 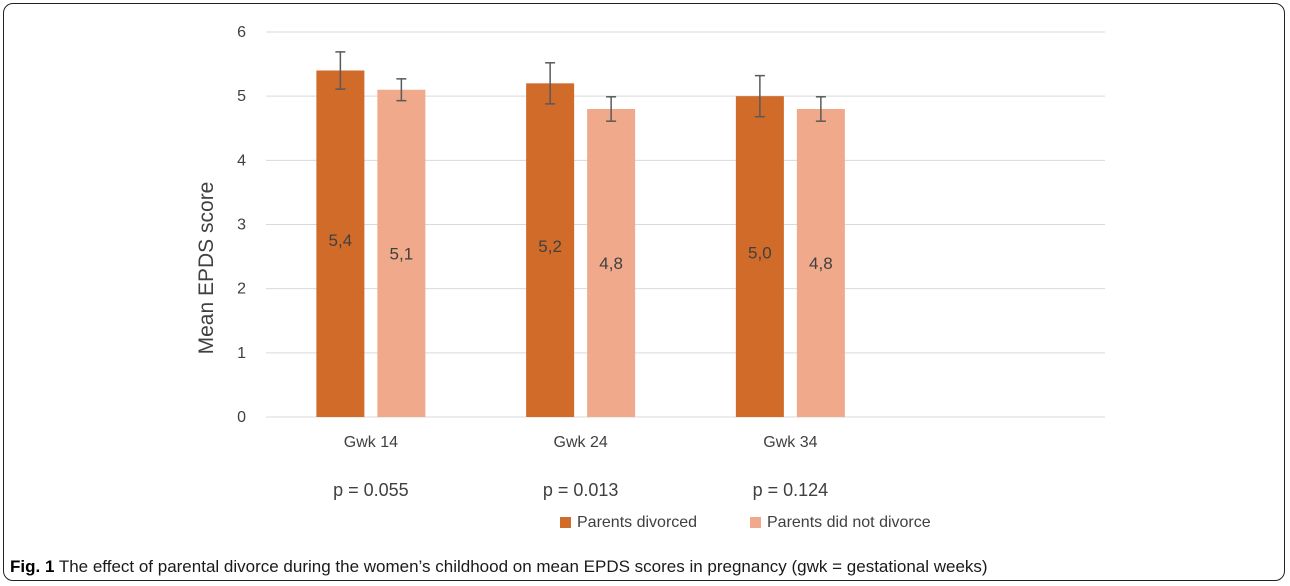 I want to click on bar-value-label: 5,4, so click(x=341, y=240).